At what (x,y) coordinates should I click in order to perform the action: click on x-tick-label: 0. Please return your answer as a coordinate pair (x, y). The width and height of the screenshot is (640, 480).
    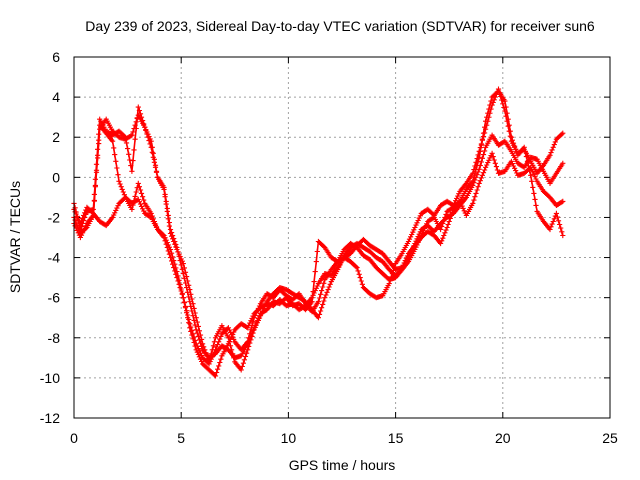
    Looking at the image, I should click on (74, 438).